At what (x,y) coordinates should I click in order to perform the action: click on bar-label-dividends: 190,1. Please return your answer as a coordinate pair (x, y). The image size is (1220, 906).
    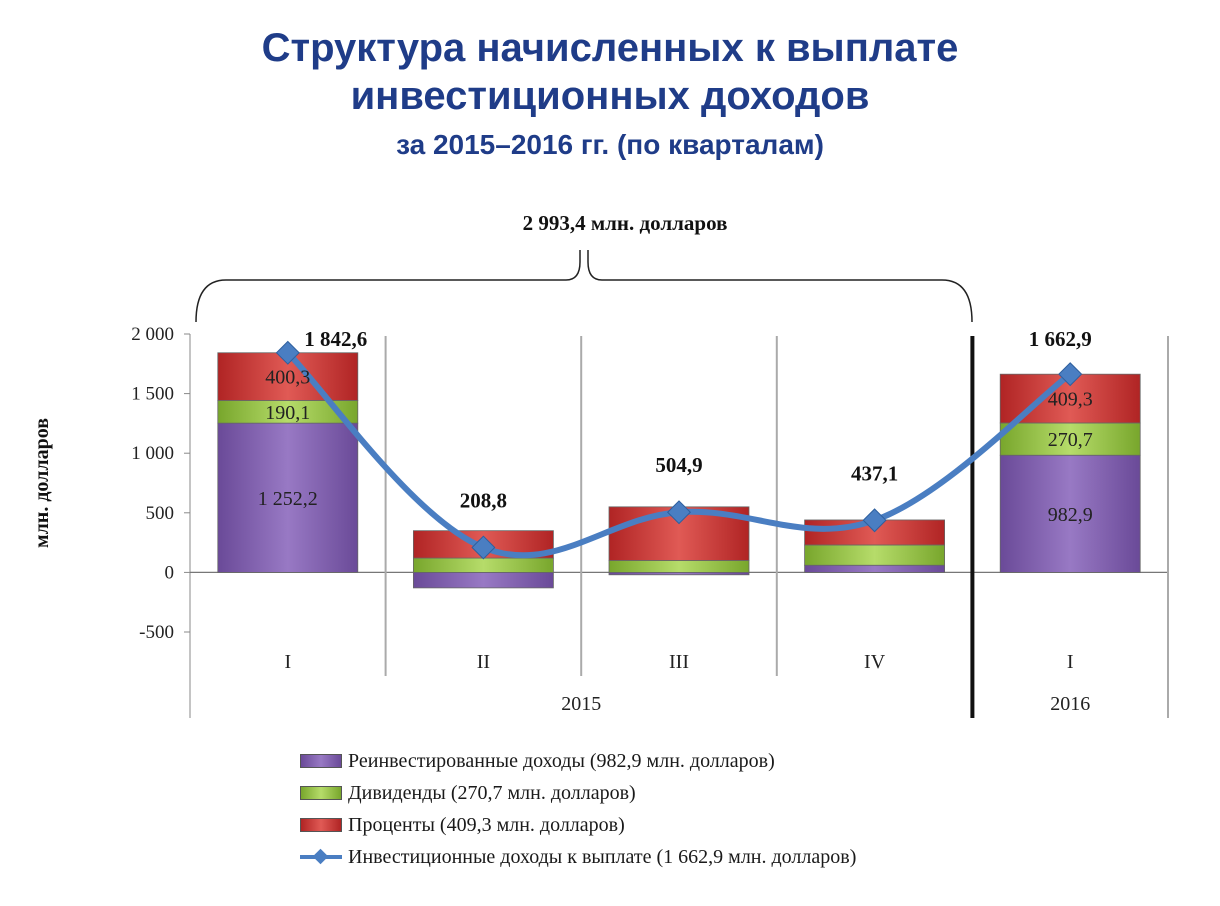
    Looking at the image, I should click on (287, 413).